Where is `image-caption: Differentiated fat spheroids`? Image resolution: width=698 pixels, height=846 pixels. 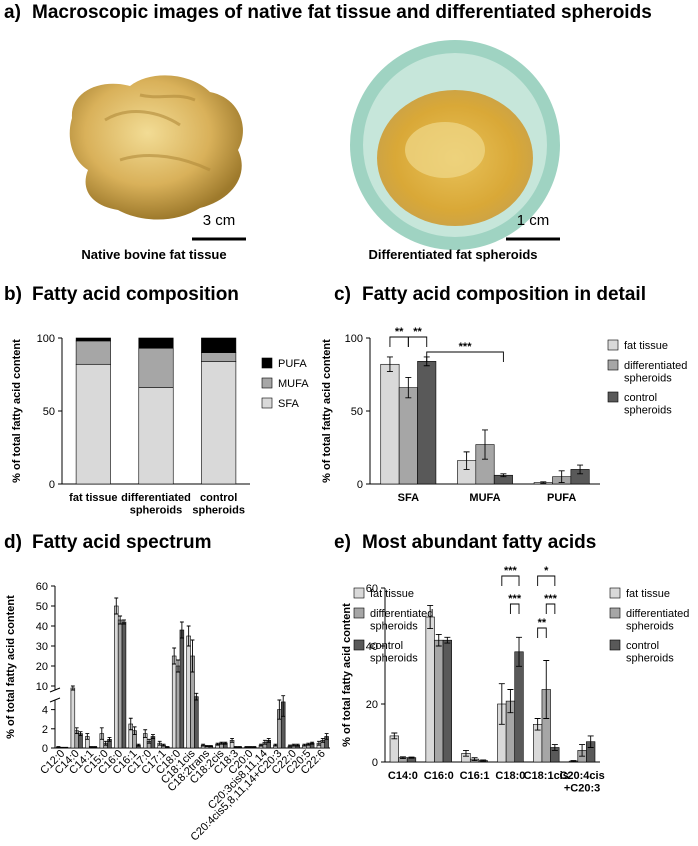
image-caption: Differentiated fat spheroids is located at coordinates (452, 254).